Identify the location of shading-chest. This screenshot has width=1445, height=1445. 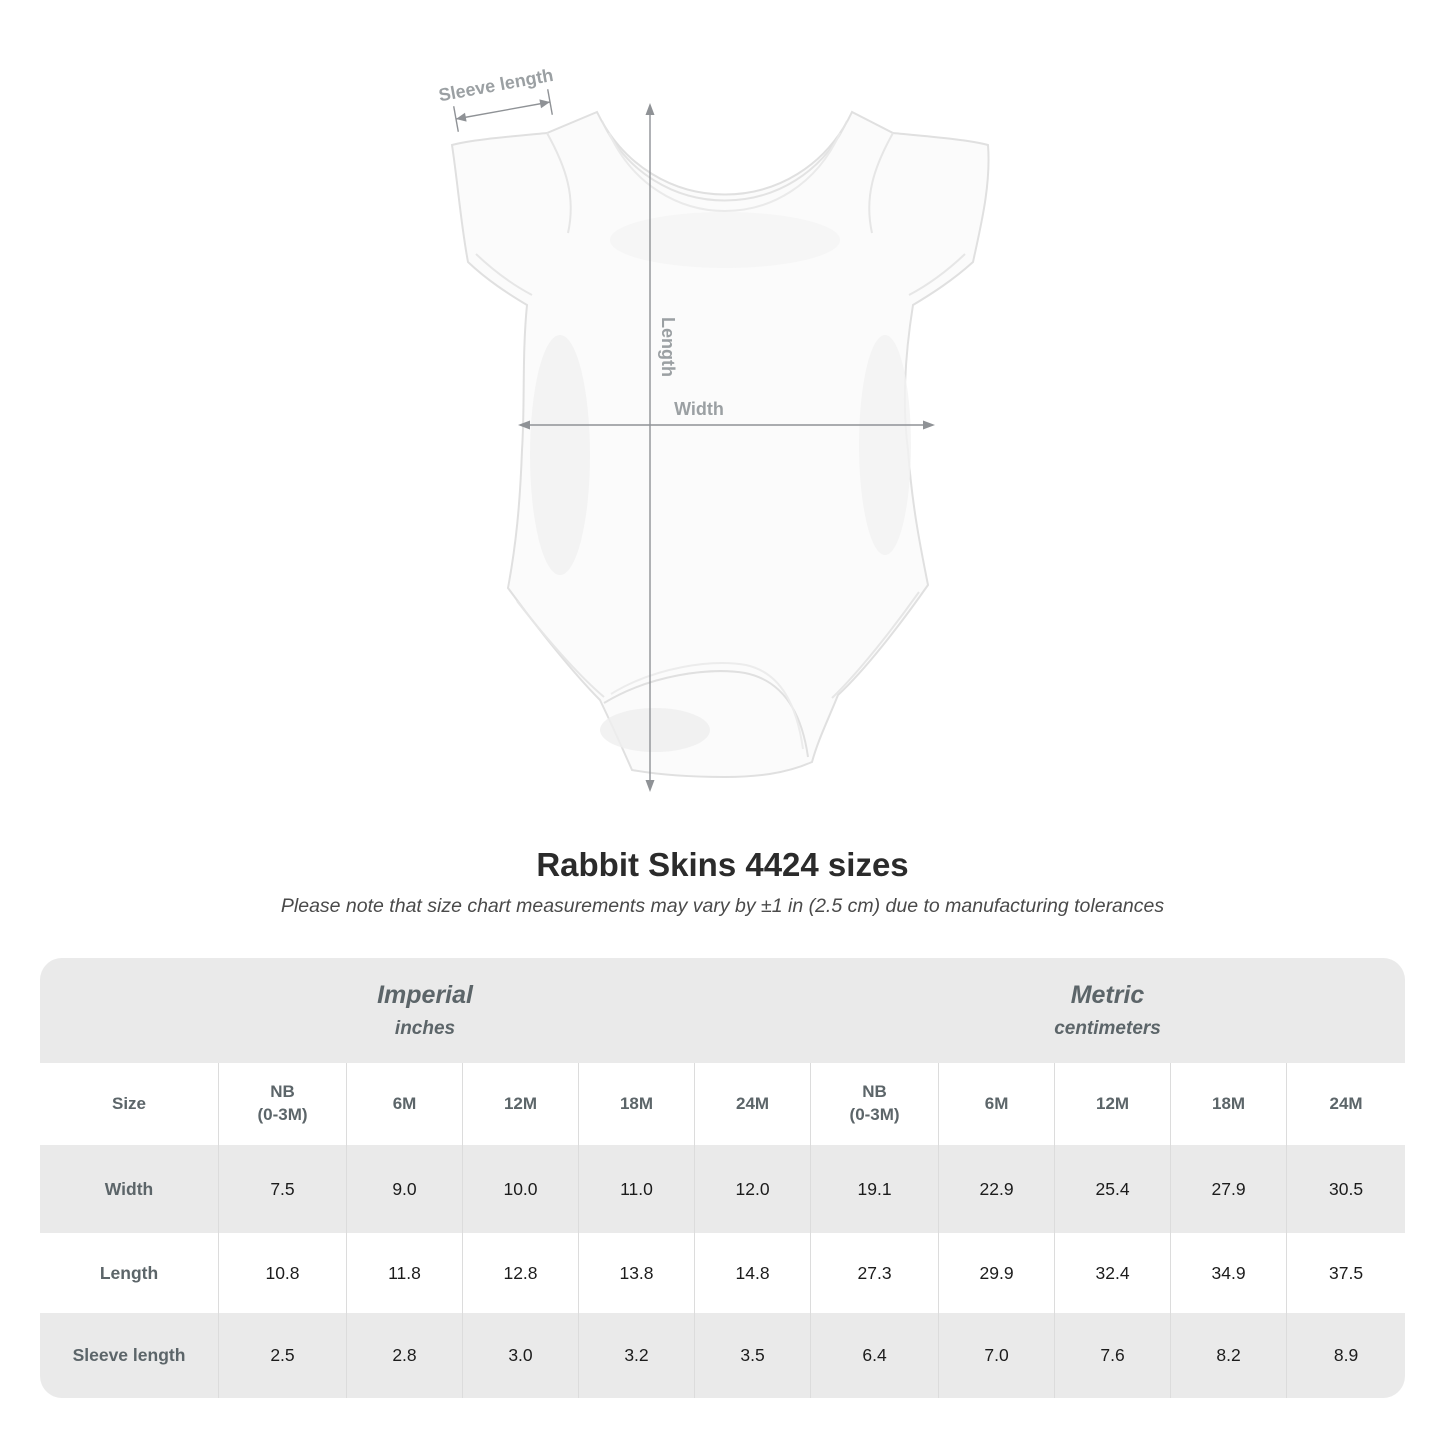
(725, 240).